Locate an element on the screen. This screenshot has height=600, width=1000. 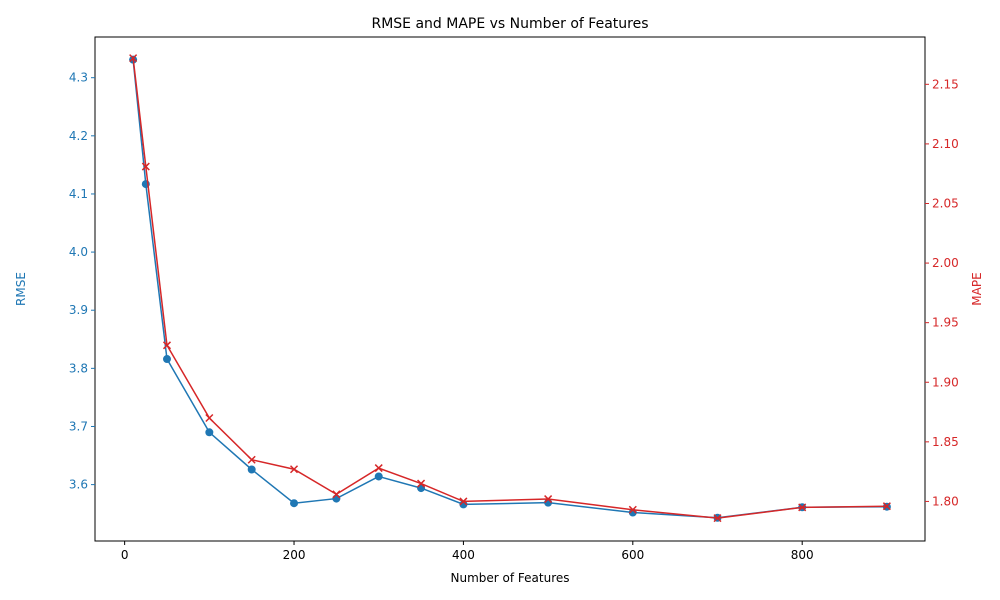
right-y-tick-label: 2.10 is located at coordinates (945, 144).